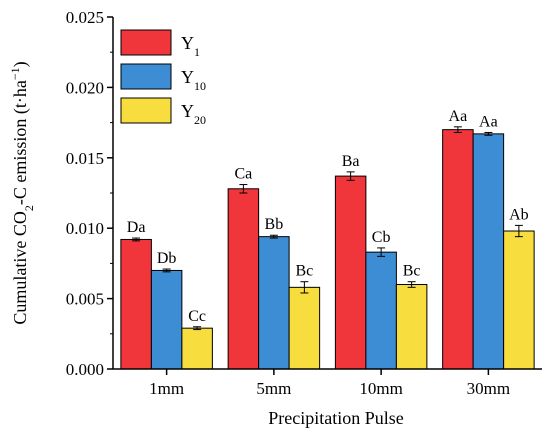  Describe the element at coordinates (351, 161) in the screenshot. I see `sig-label-0-2: Ba` at that location.